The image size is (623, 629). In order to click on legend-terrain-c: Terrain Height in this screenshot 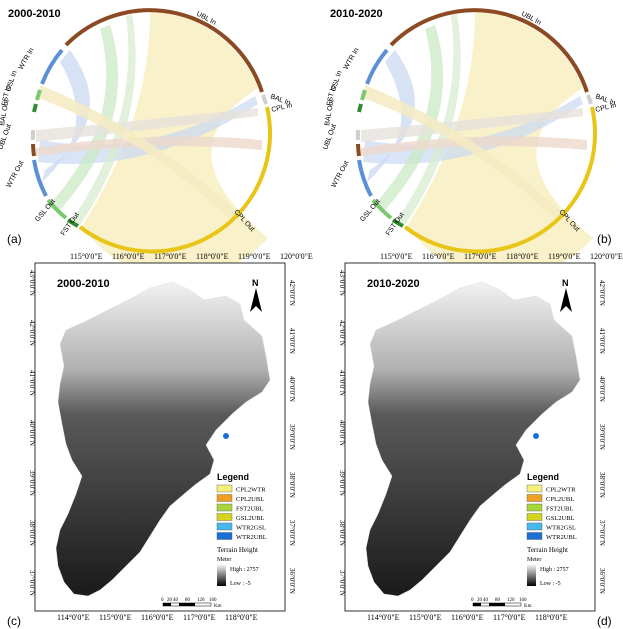, I will do `click(237, 550)`.